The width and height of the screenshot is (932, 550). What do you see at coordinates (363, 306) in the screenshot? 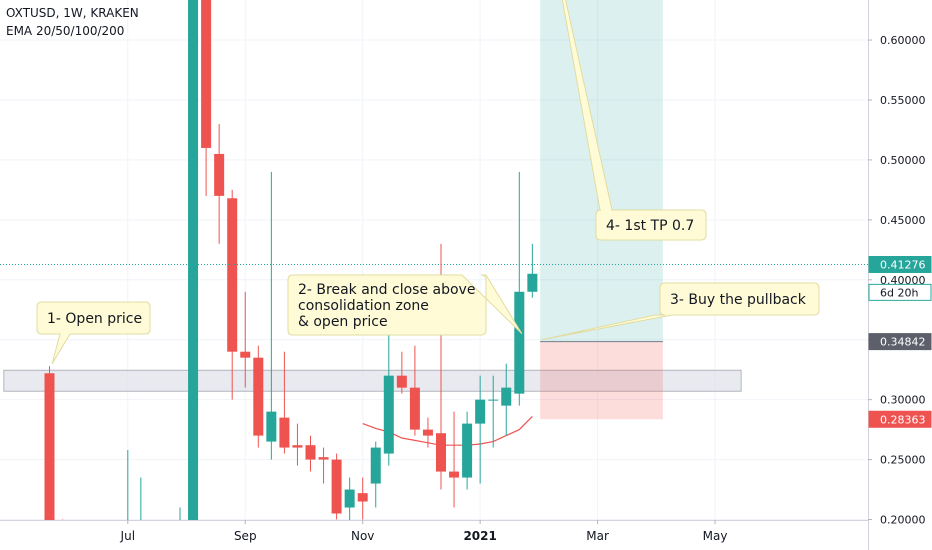
I see `callout-text: consolidation zone` at bounding box center [363, 306].